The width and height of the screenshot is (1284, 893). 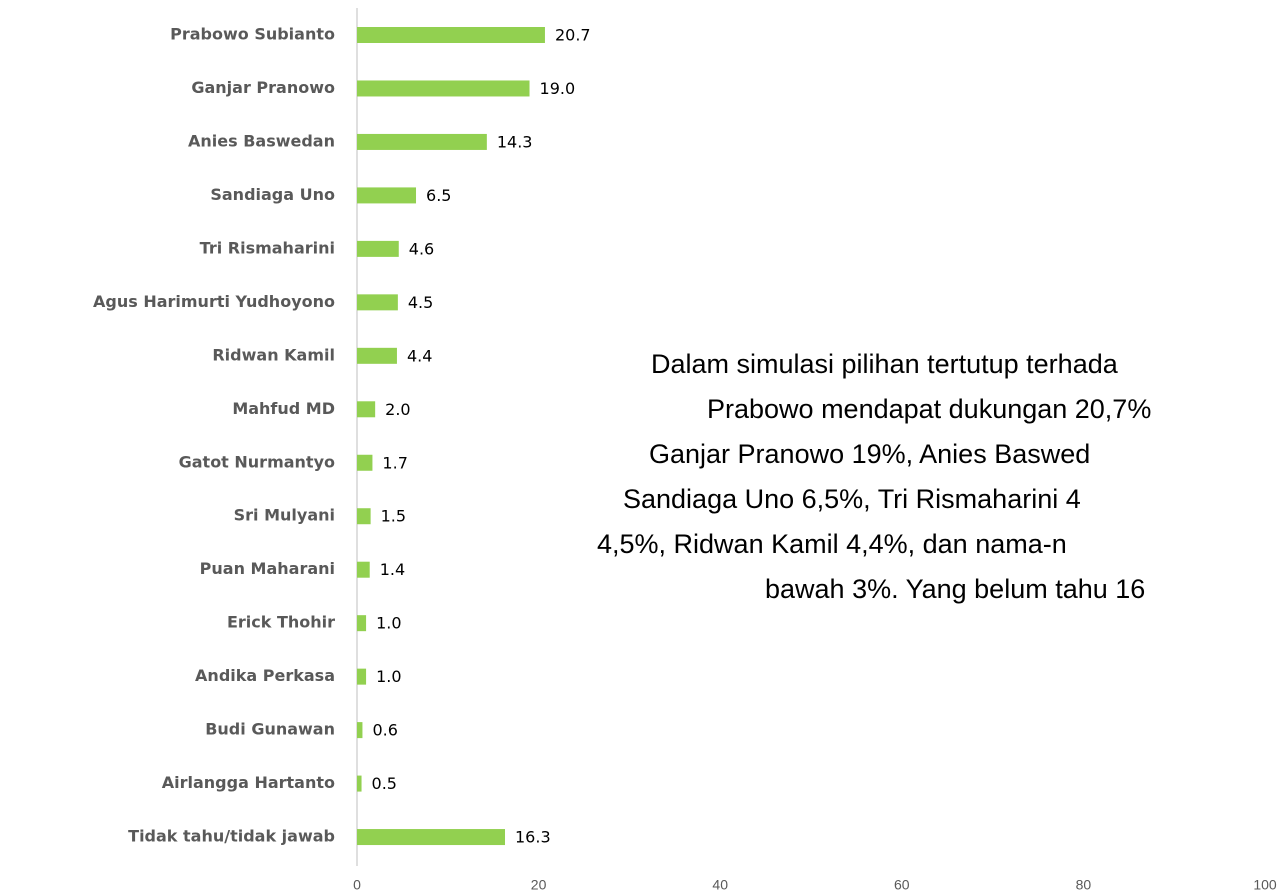 What do you see at coordinates (261, 140) in the screenshot?
I see `y-tick-label: Anies Baswedan` at bounding box center [261, 140].